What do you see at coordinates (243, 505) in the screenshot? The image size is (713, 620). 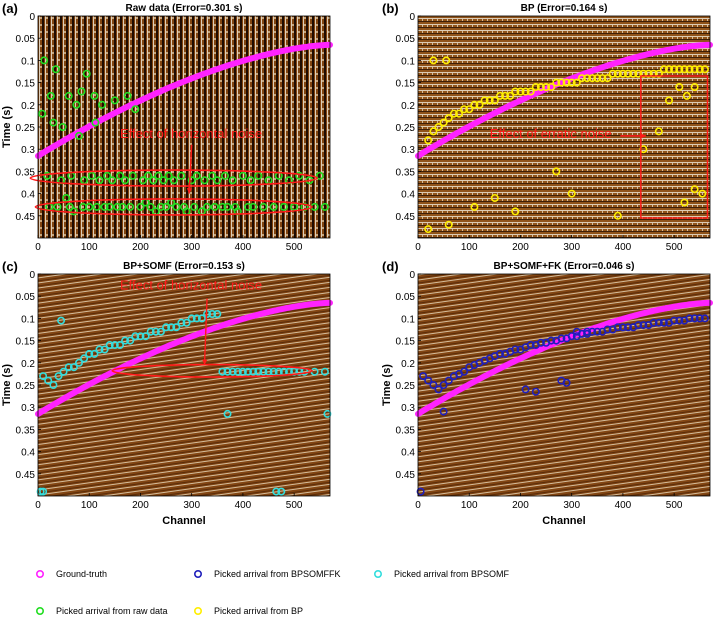 I see `x-tick-label: 400` at bounding box center [243, 505].